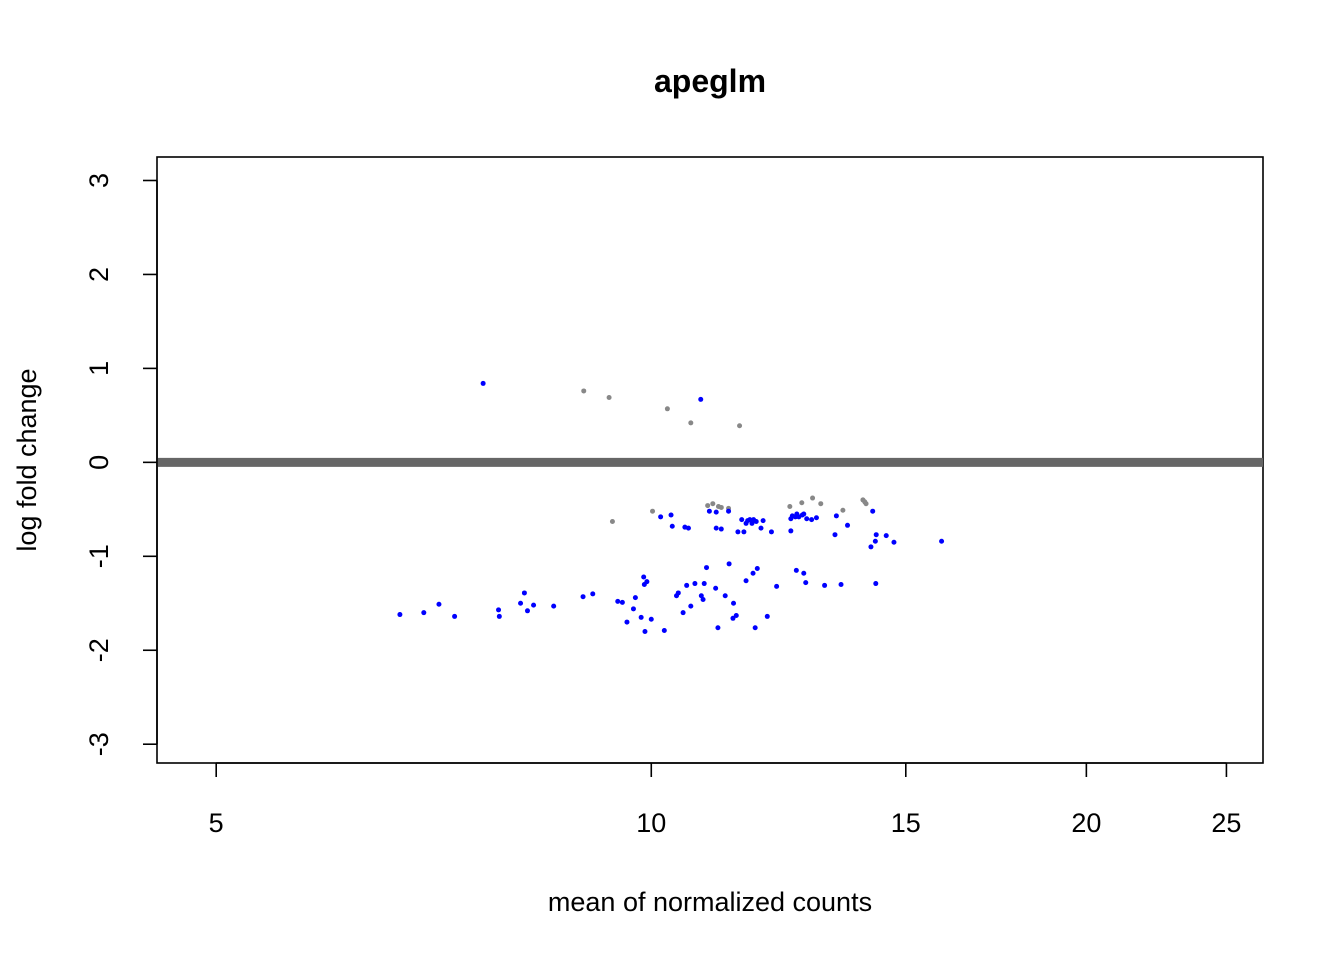 The image size is (1344, 960). I want to click on x-tick-label: 5, so click(216, 823).